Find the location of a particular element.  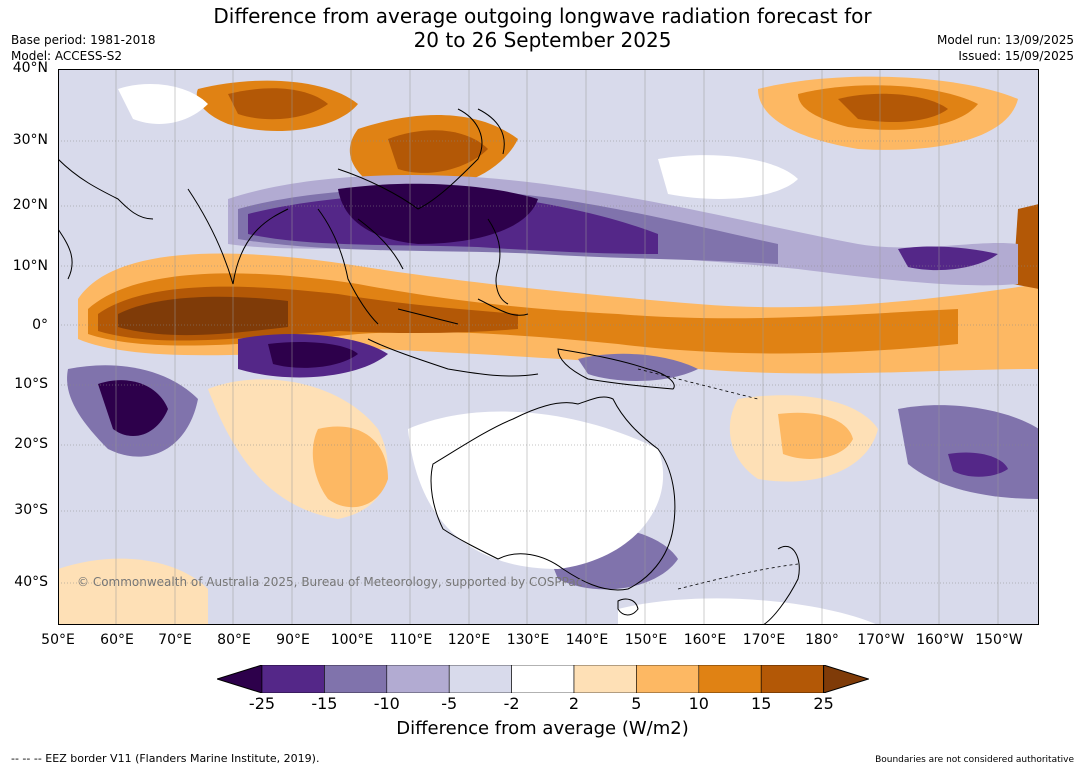

colorbar-tick-label: -2 is located at coordinates (511, 703).